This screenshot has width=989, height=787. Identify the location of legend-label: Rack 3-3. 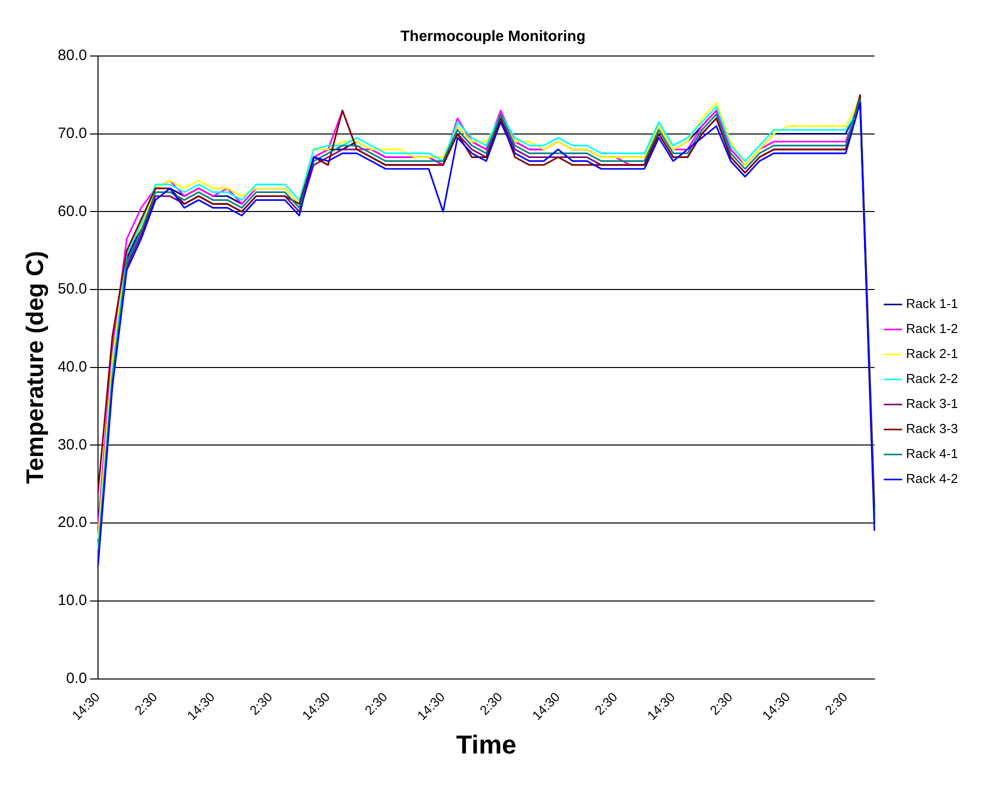
(932, 428).